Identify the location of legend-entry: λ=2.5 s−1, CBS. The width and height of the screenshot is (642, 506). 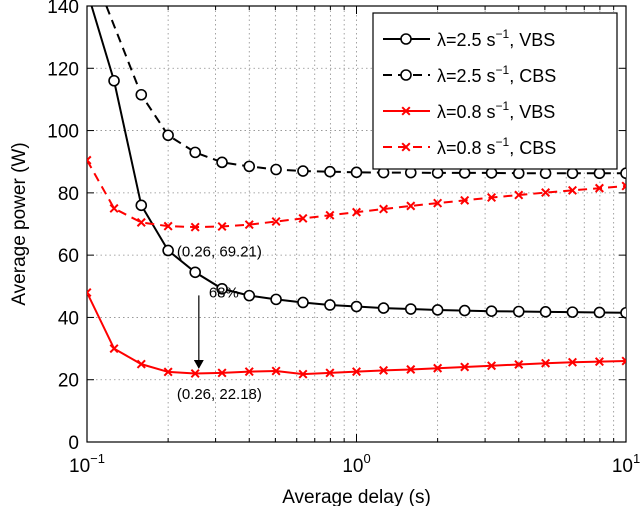
(469, 74).